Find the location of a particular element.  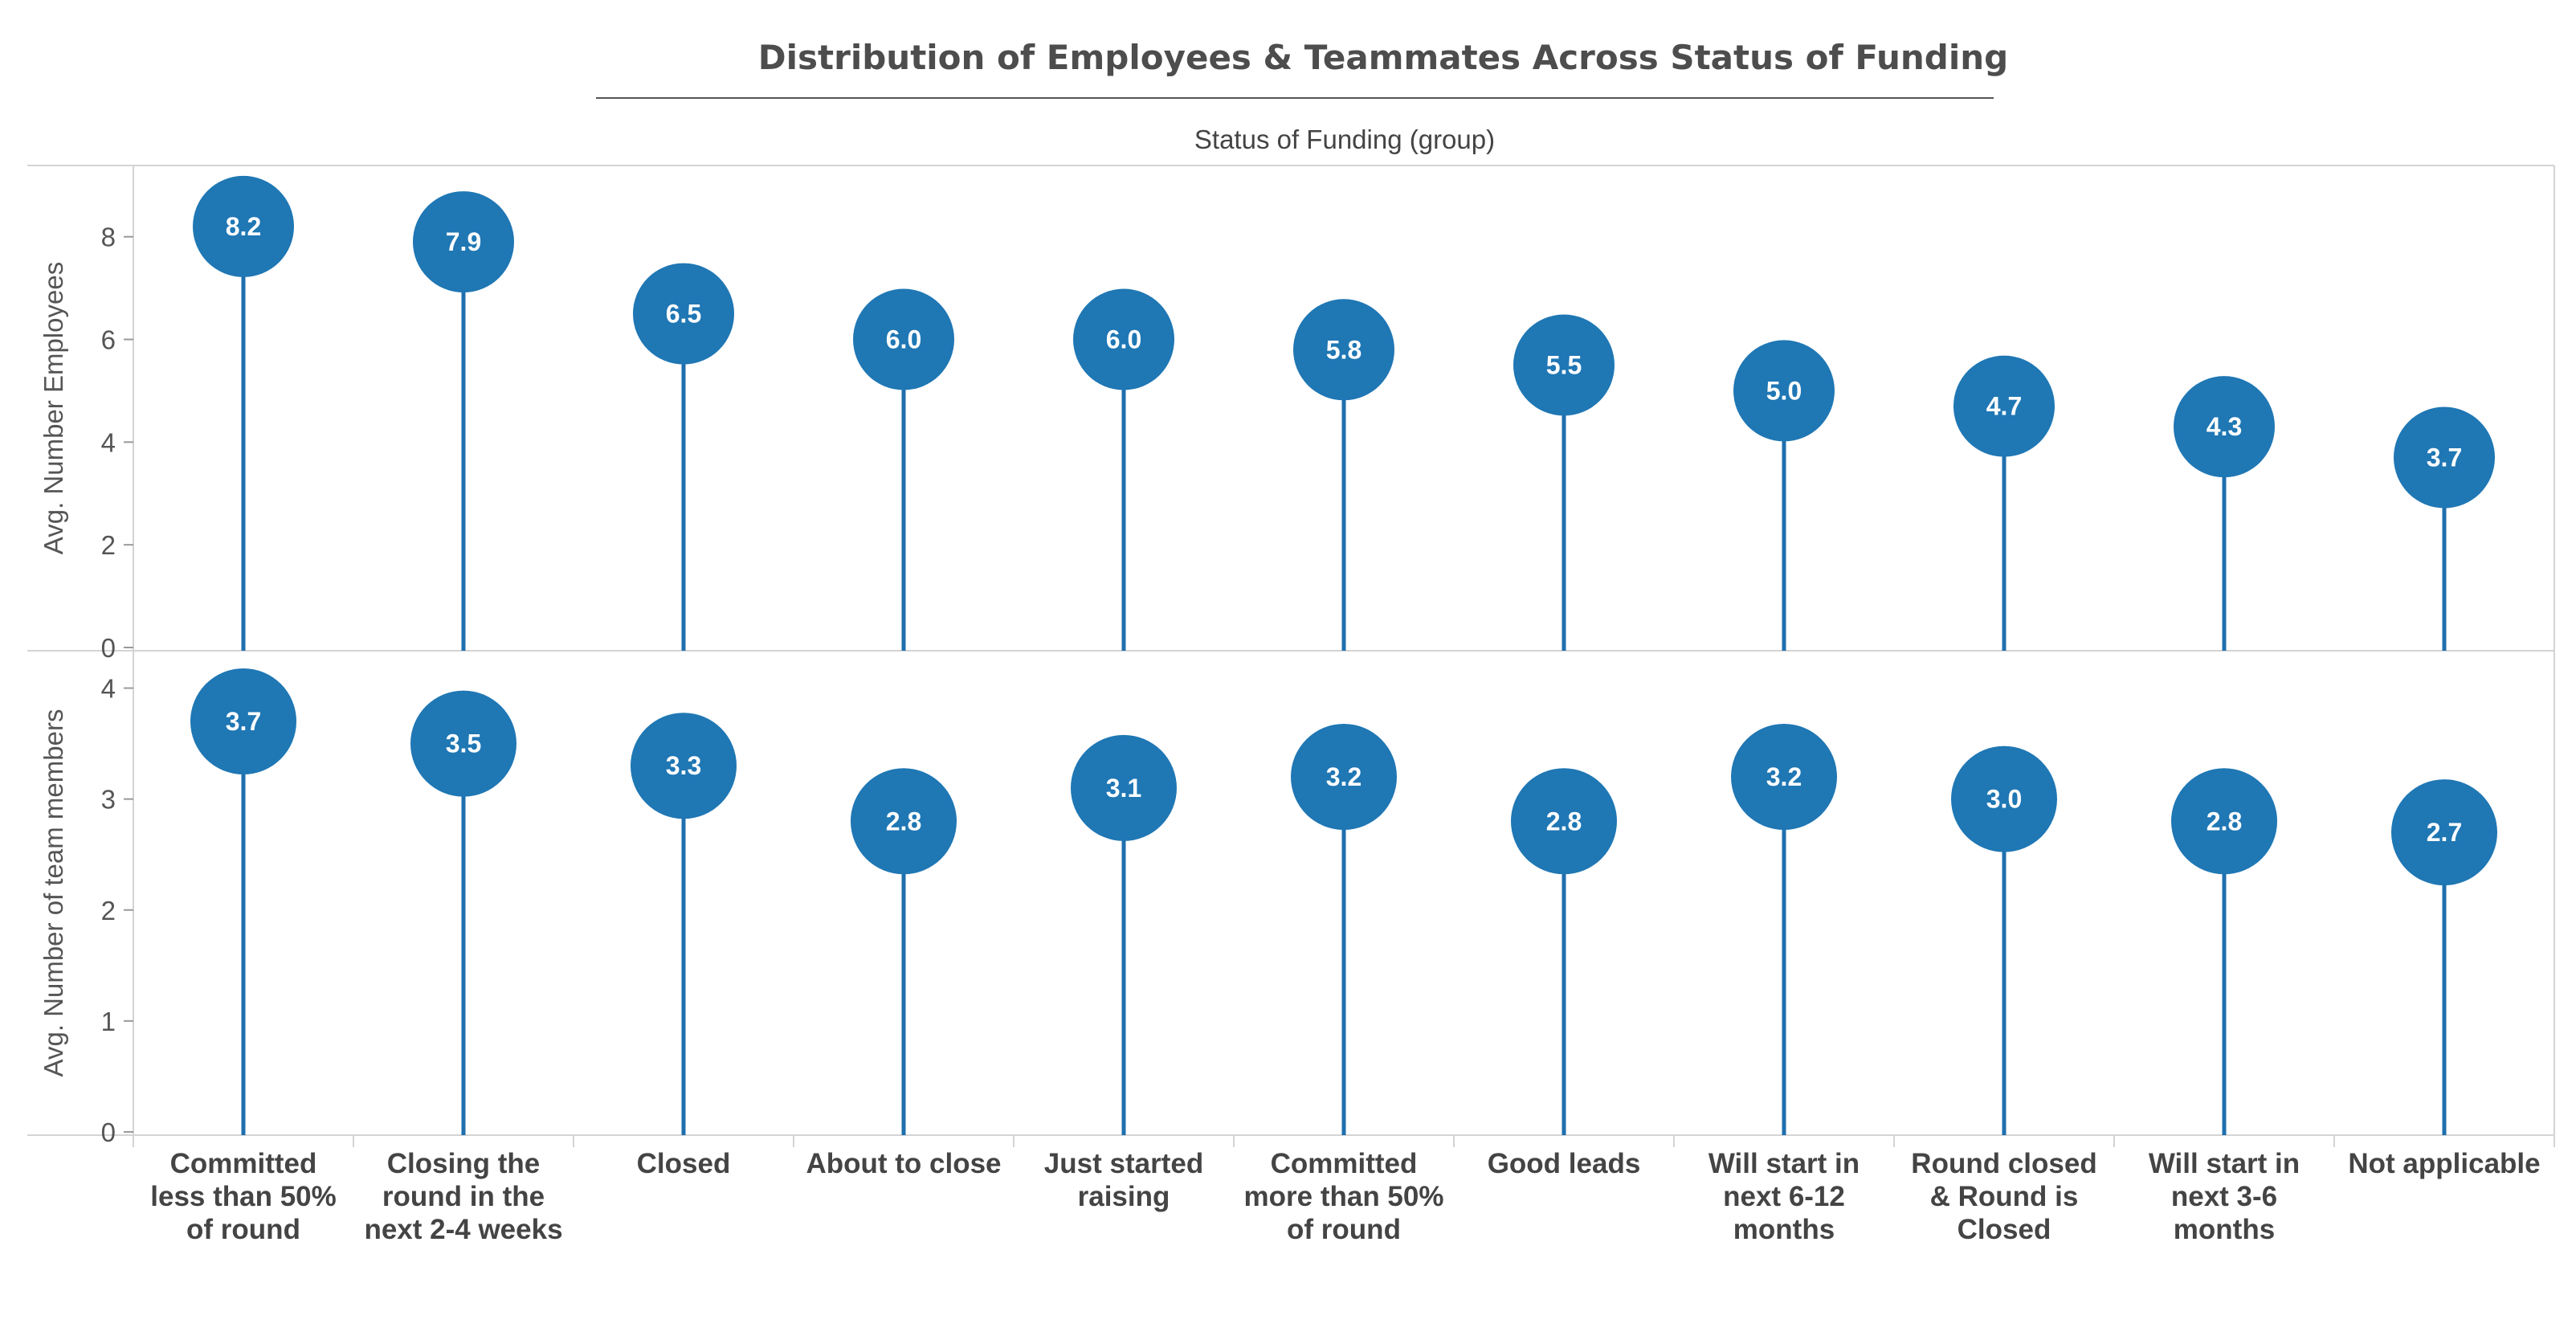

y-tick-label: 6 is located at coordinates (108, 340).